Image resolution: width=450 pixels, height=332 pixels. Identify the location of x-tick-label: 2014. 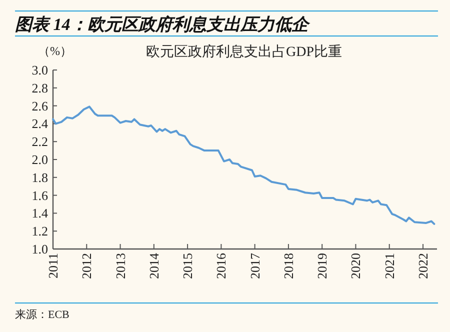
(154, 265).